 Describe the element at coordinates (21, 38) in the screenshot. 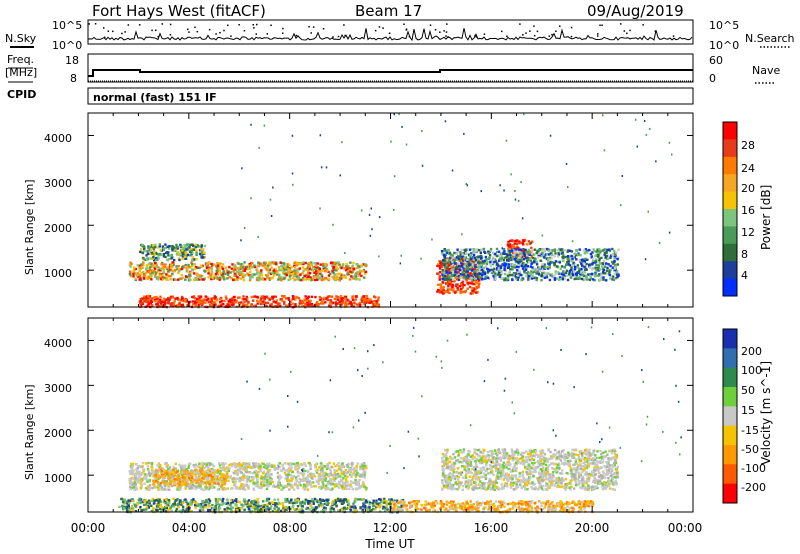

I see `noise-sky-label: N.Sky` at that location.